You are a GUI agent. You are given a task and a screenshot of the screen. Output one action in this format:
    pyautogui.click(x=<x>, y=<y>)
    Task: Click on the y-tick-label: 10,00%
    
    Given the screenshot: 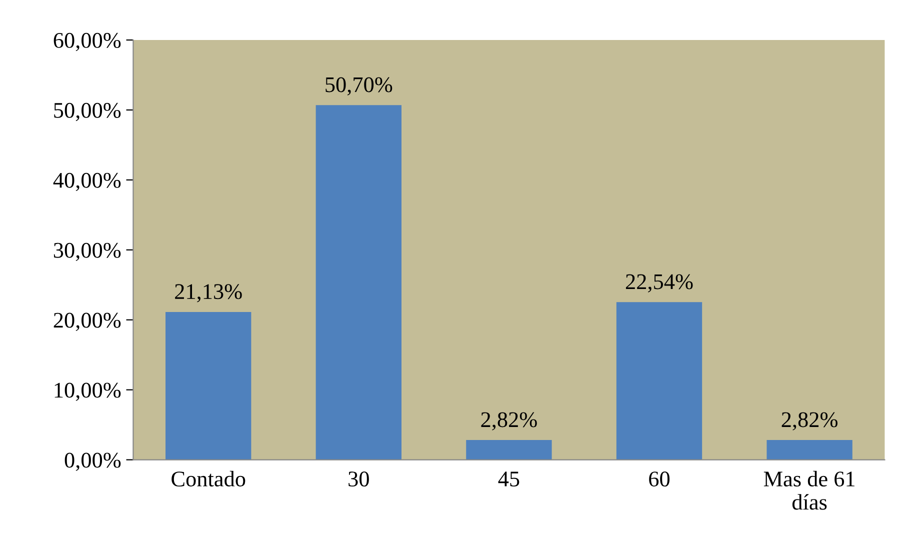 What is the action you would take?
    pyautogui.click(x=87, y=391)
    